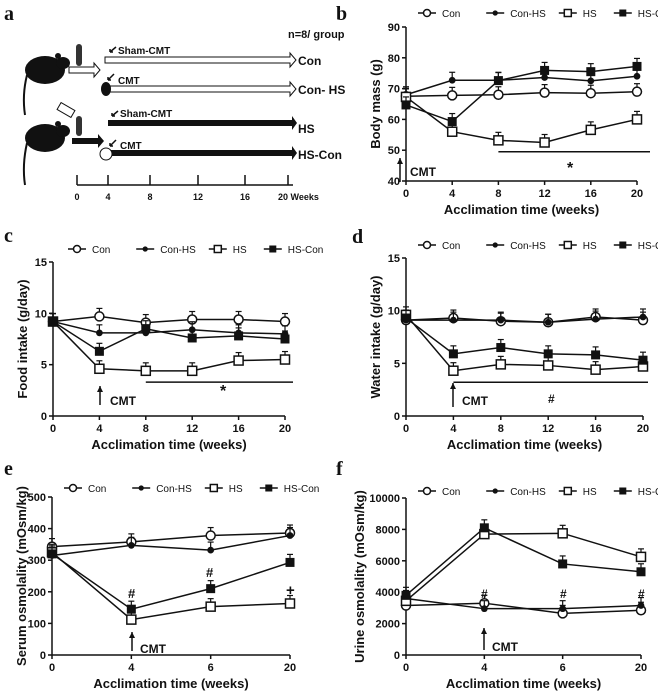  I want to click on y-tick-label: 2000, so click(388, 625).